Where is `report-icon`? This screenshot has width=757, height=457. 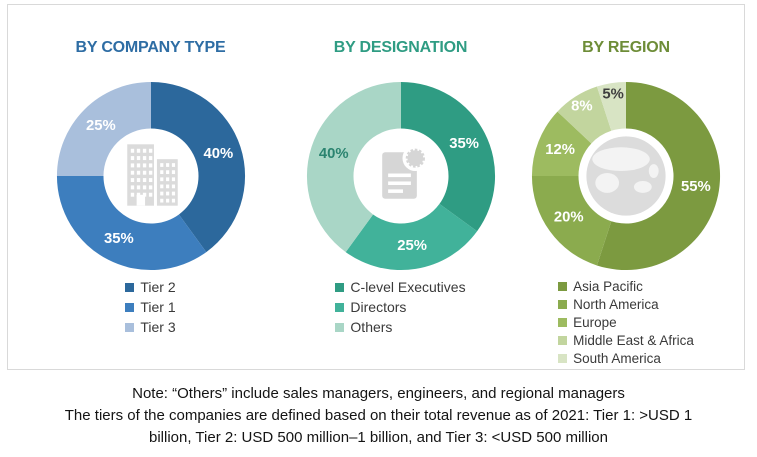
report-icon is located at coordinates (404, 172).